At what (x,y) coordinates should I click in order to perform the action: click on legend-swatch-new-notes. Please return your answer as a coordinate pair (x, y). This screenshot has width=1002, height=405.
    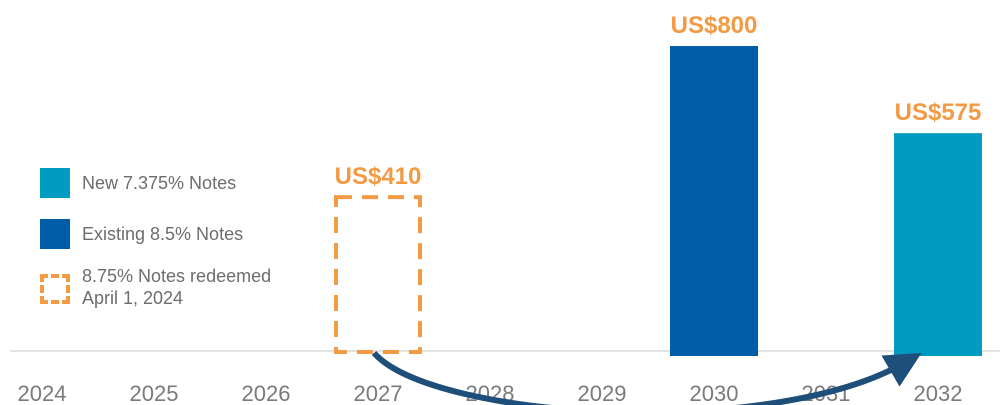
    Looking at the image, I should click on (55, 183).